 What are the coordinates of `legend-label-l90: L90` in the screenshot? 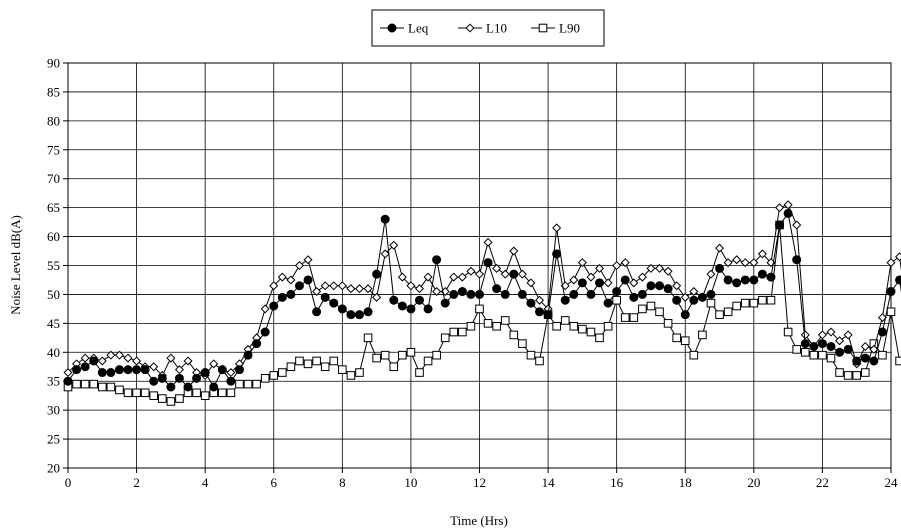 It's located at (569, 28).